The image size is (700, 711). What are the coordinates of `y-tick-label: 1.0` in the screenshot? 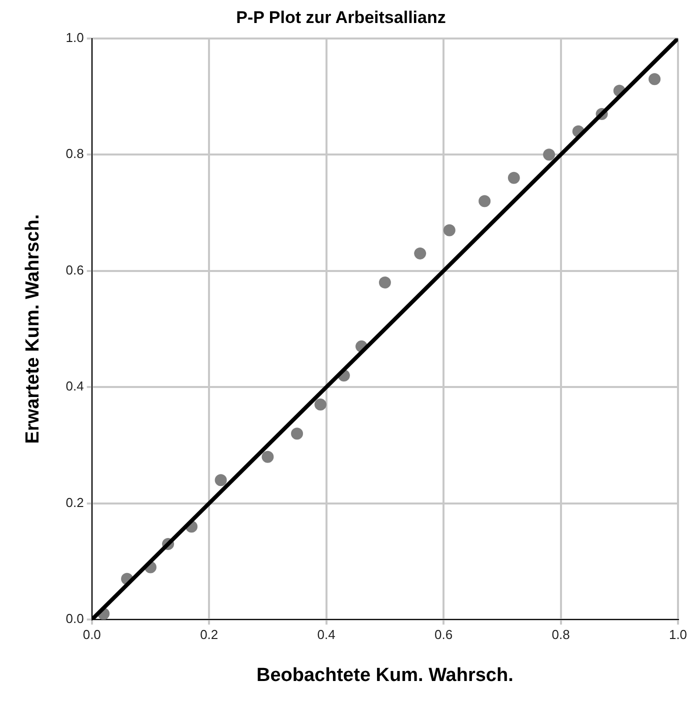 It's located at (75, 37).